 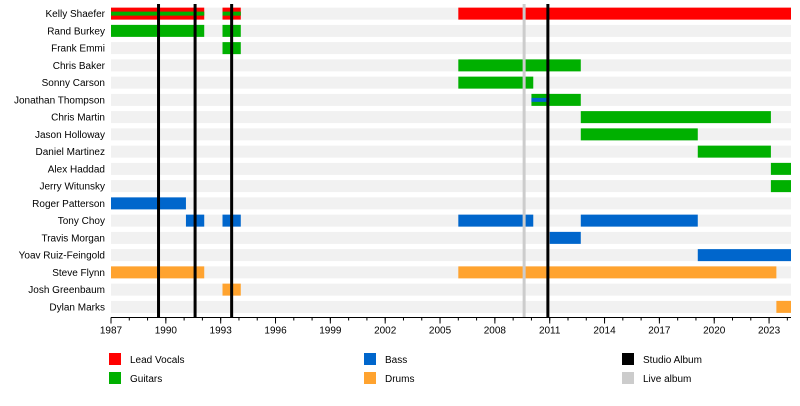 I want to click on member-name: Tony Choy, so click(x=81, y=221).